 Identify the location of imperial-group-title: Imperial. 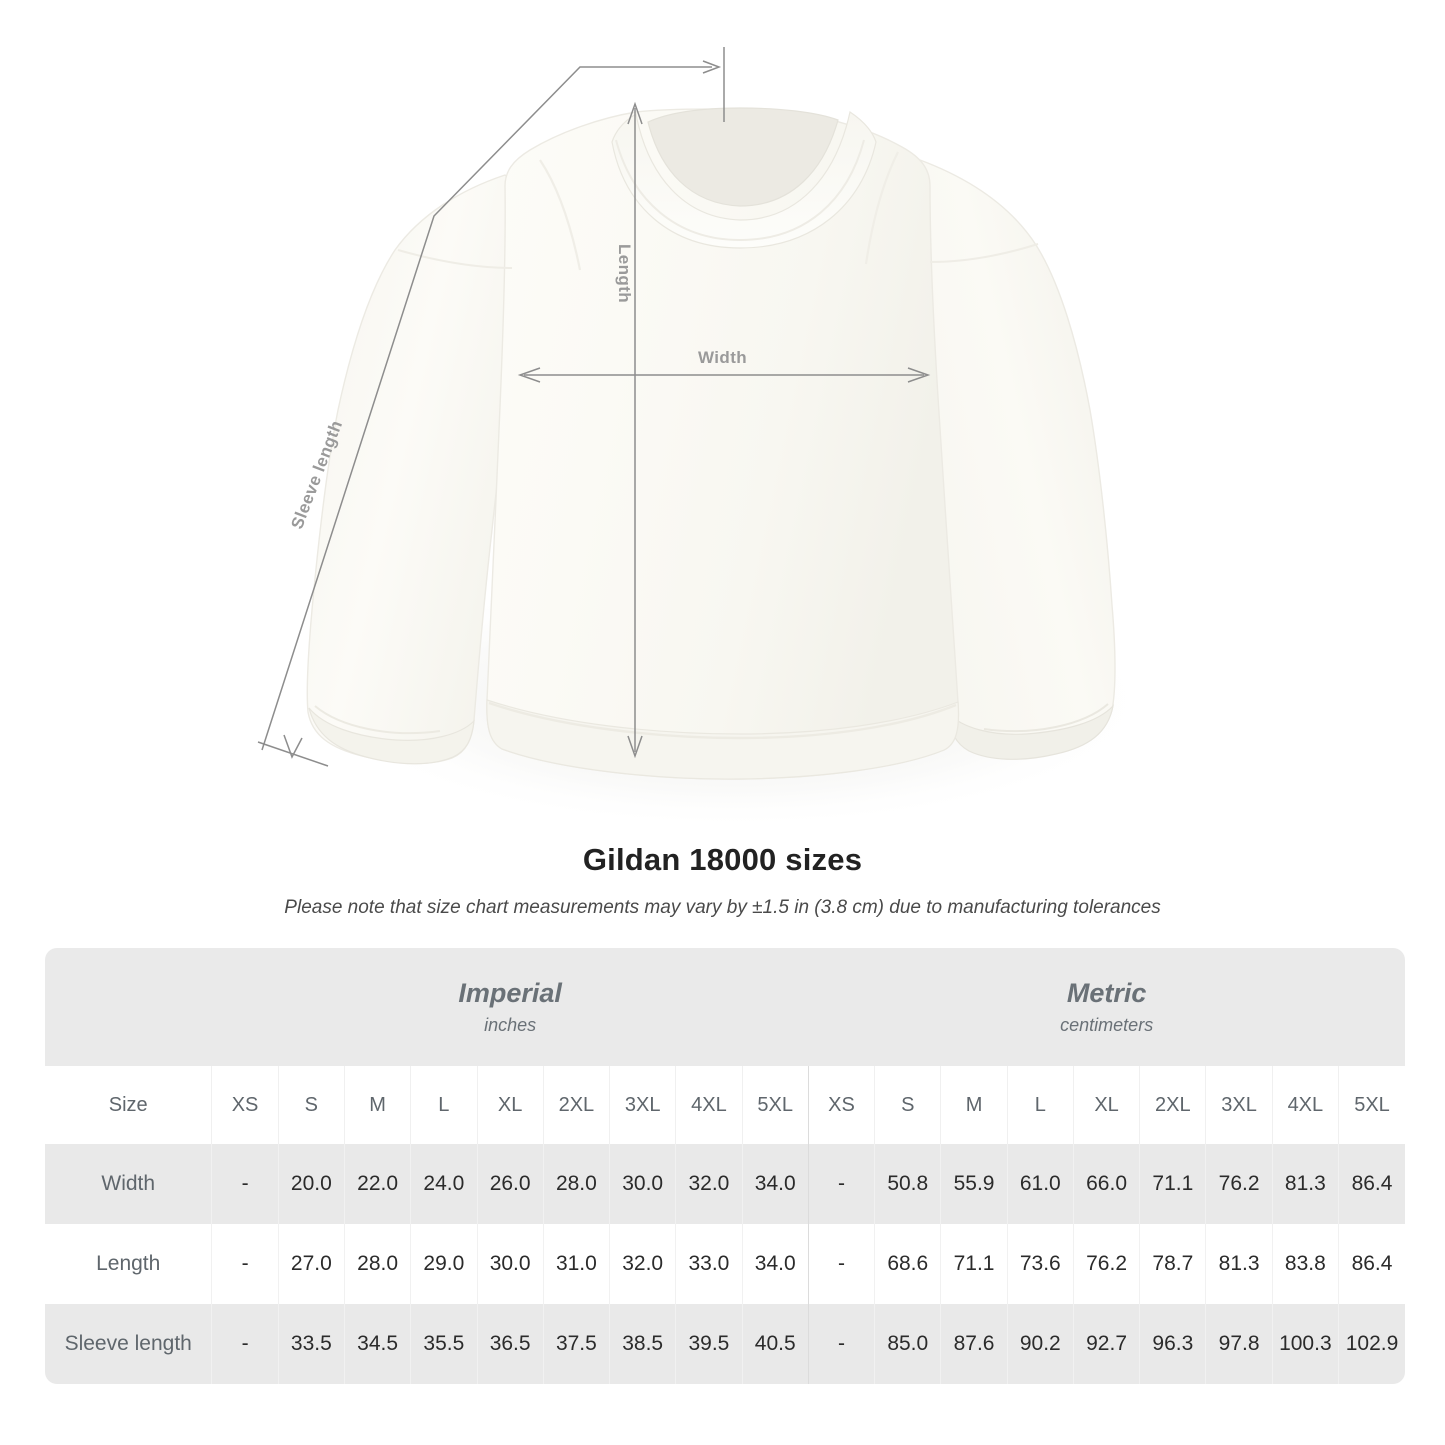
(510, 993).